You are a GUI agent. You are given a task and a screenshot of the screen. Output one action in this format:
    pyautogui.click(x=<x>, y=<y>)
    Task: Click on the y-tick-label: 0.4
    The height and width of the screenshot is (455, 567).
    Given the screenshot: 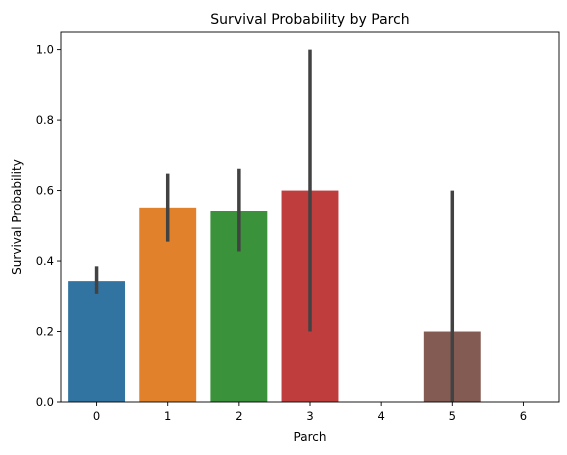 What is the action you would take?
    pyautogui.click(x=45, y=261)
    